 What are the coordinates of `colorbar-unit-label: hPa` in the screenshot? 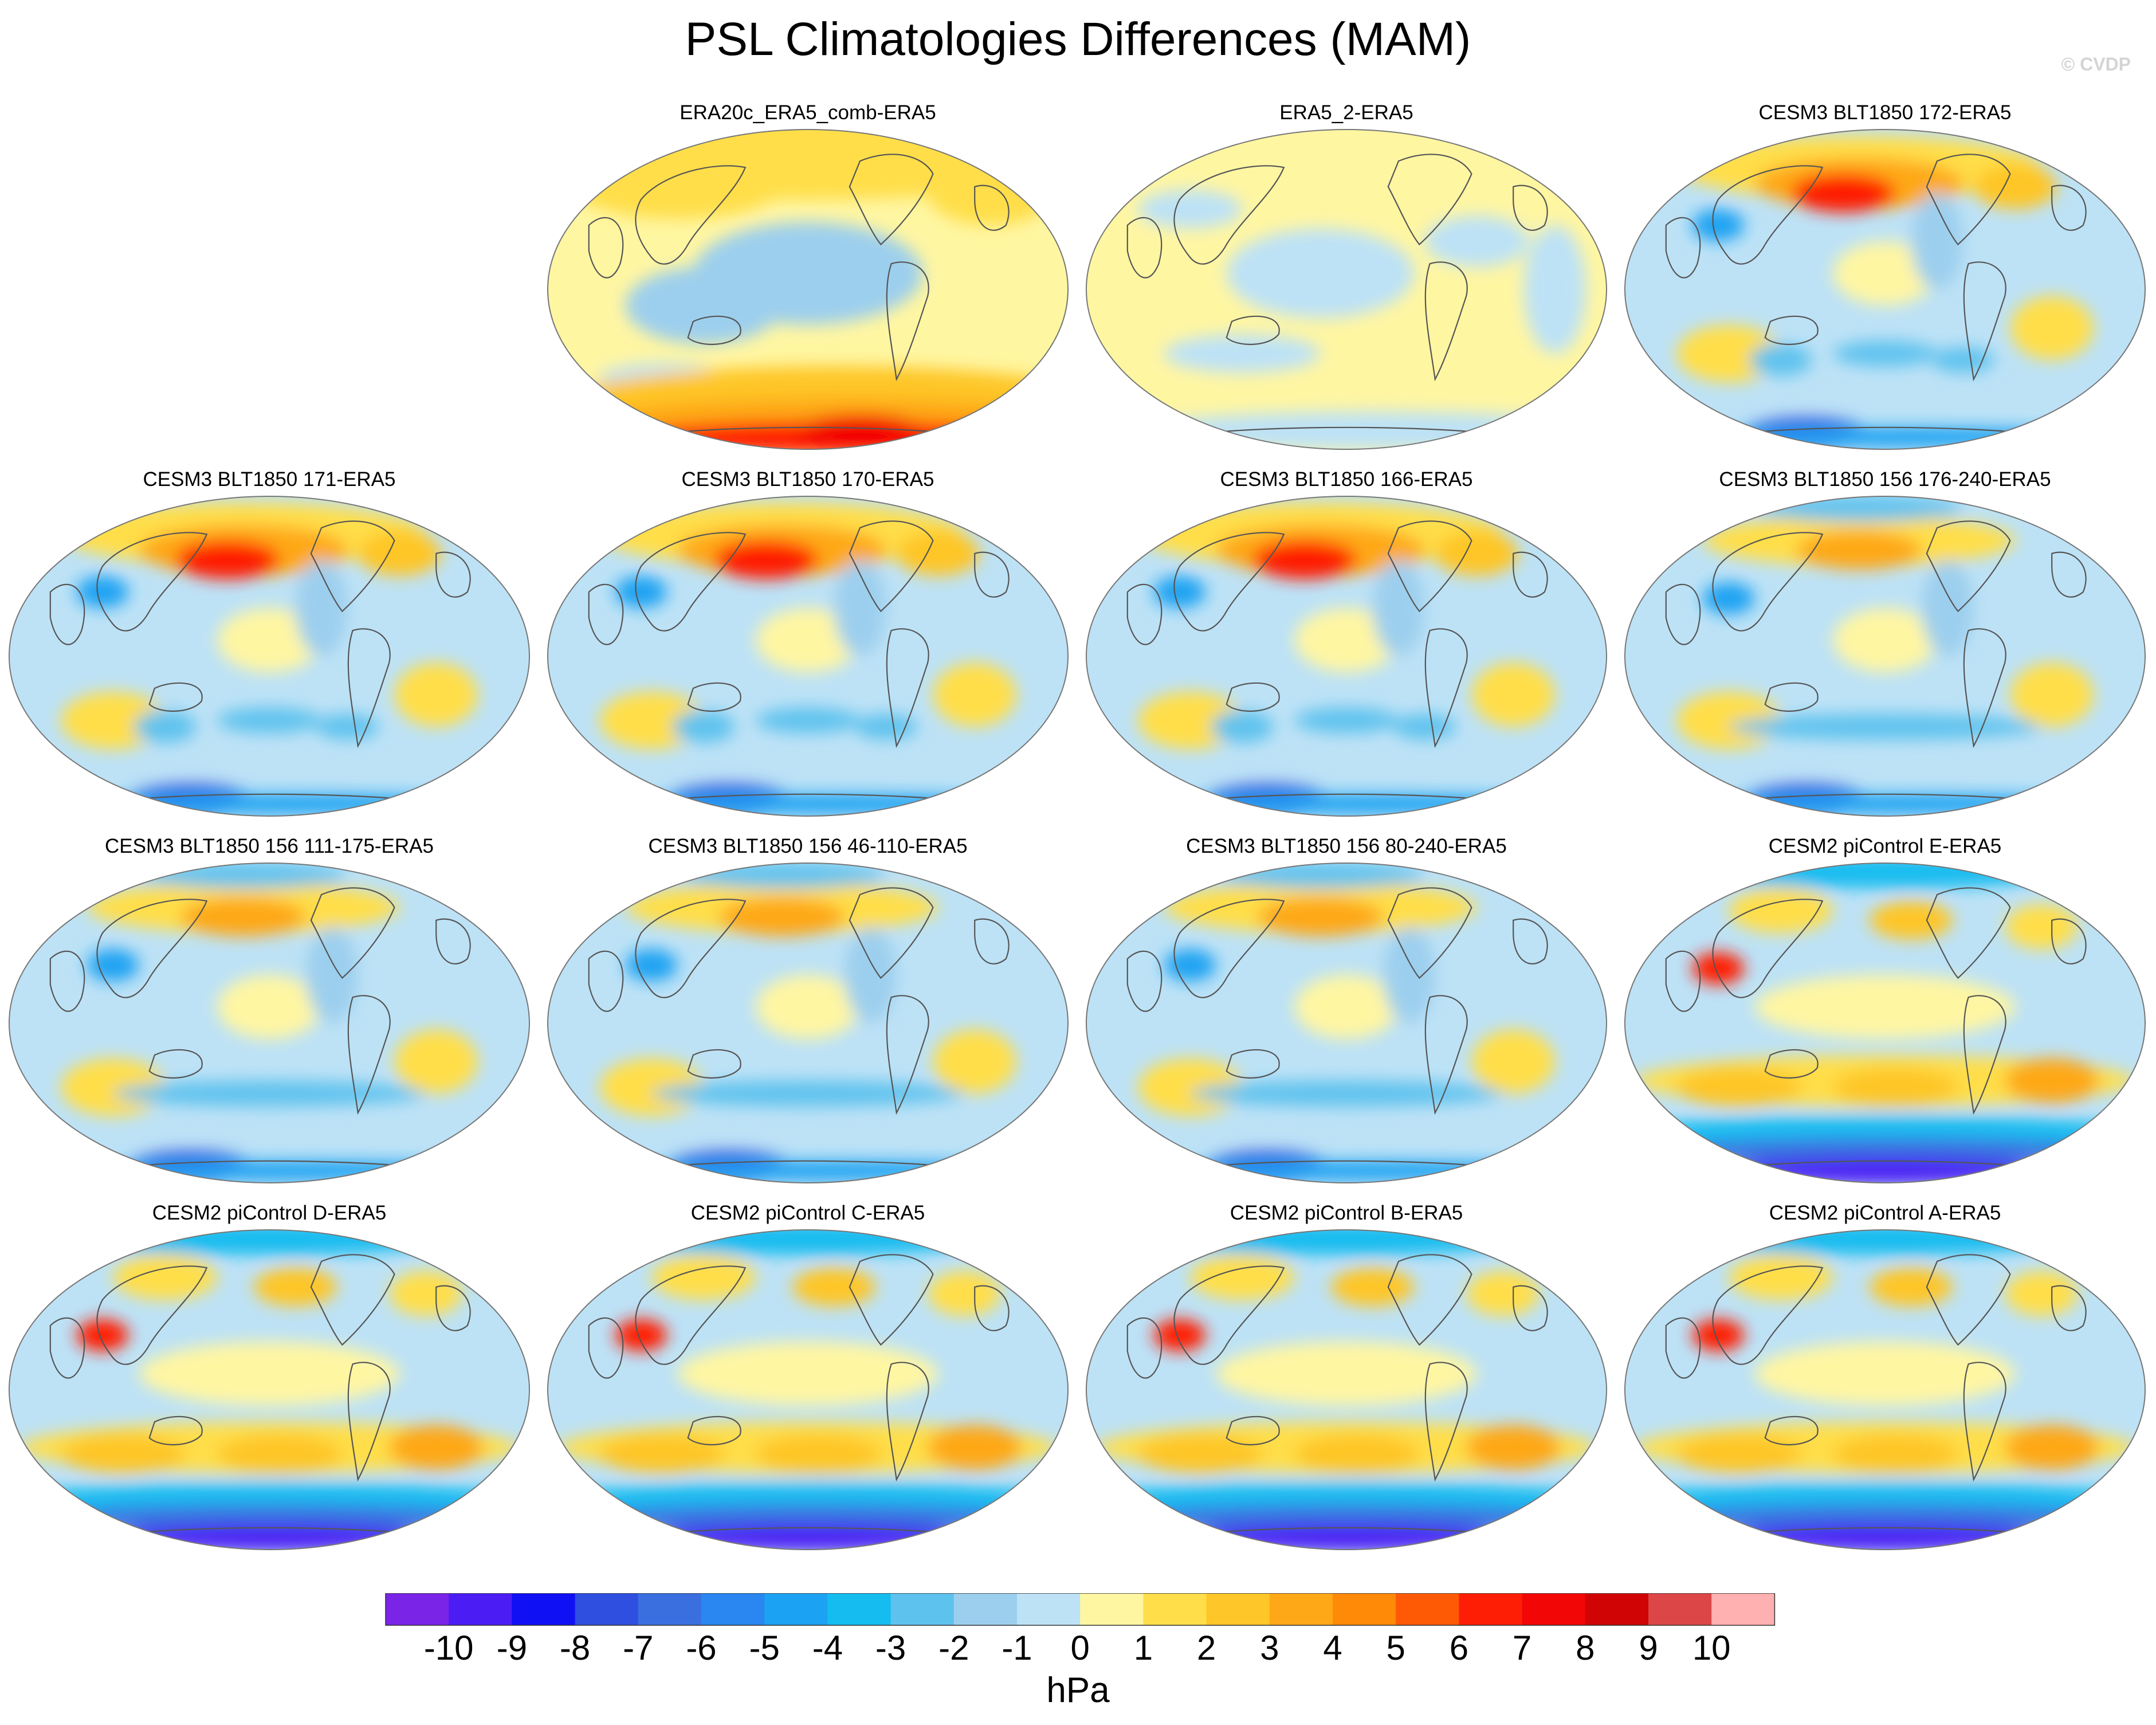 It's located at (1078, 1691).